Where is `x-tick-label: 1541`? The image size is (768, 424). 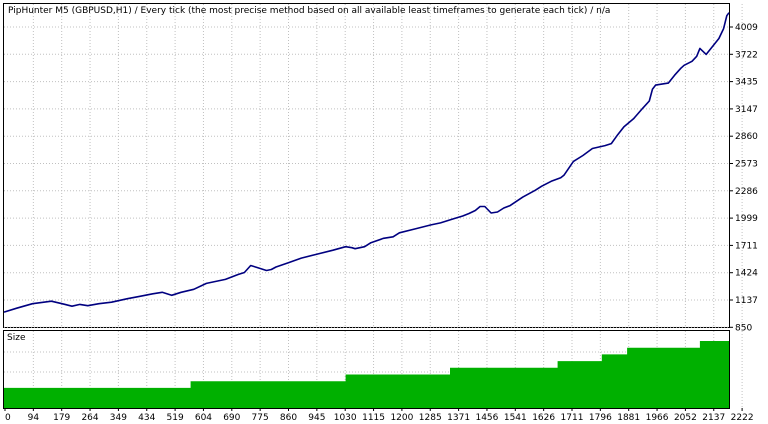
x-tick-label: 1541 is located at coordinates (515, 418).